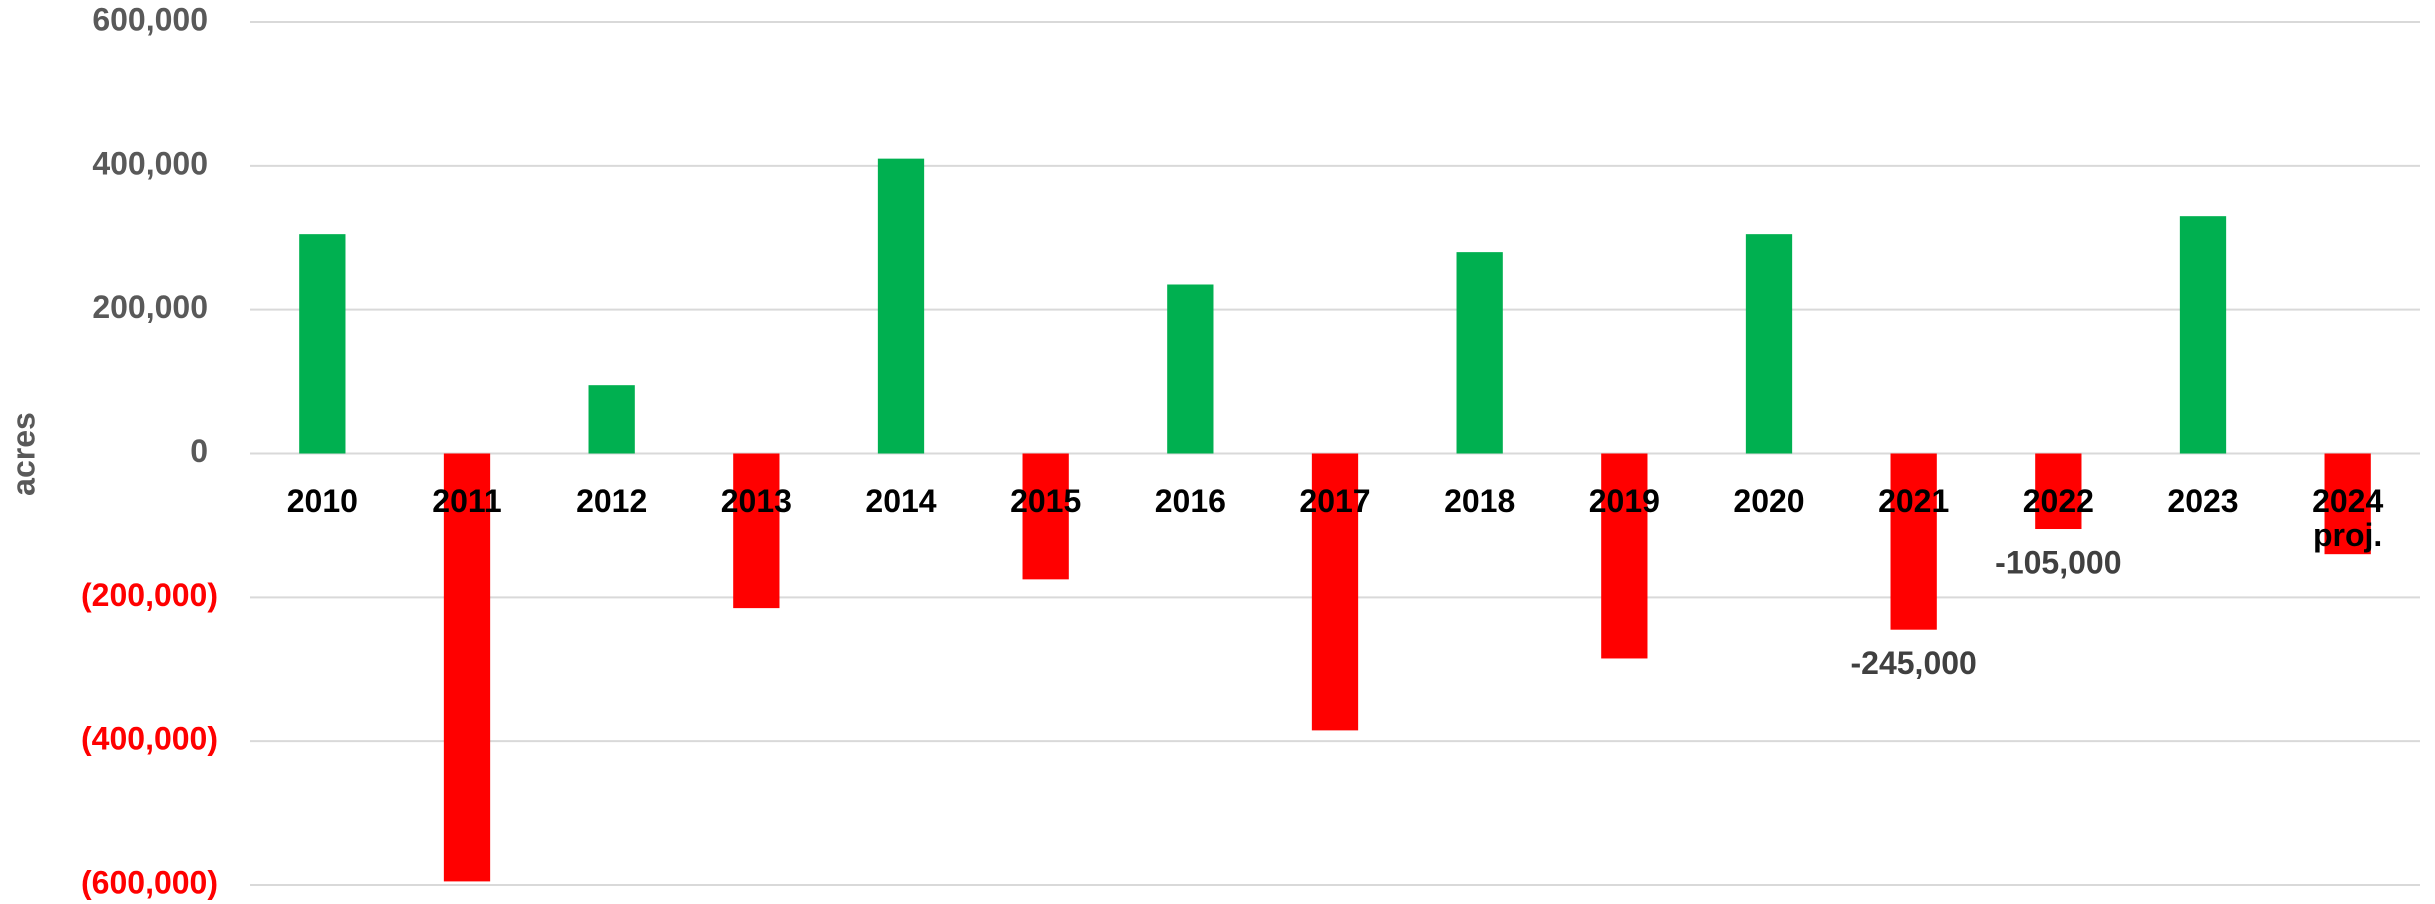 This screenshot has height=904, width=2435. I want to click on y-tick-label: 0, so click(199, 451).